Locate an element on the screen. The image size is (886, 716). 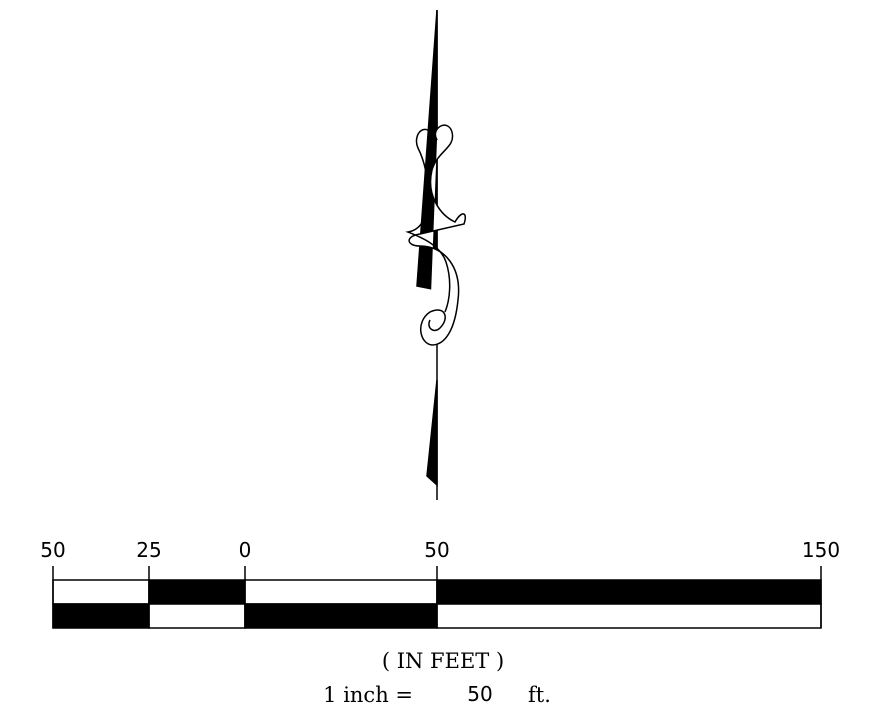
north-arrow is located at coordinates (436, 254).